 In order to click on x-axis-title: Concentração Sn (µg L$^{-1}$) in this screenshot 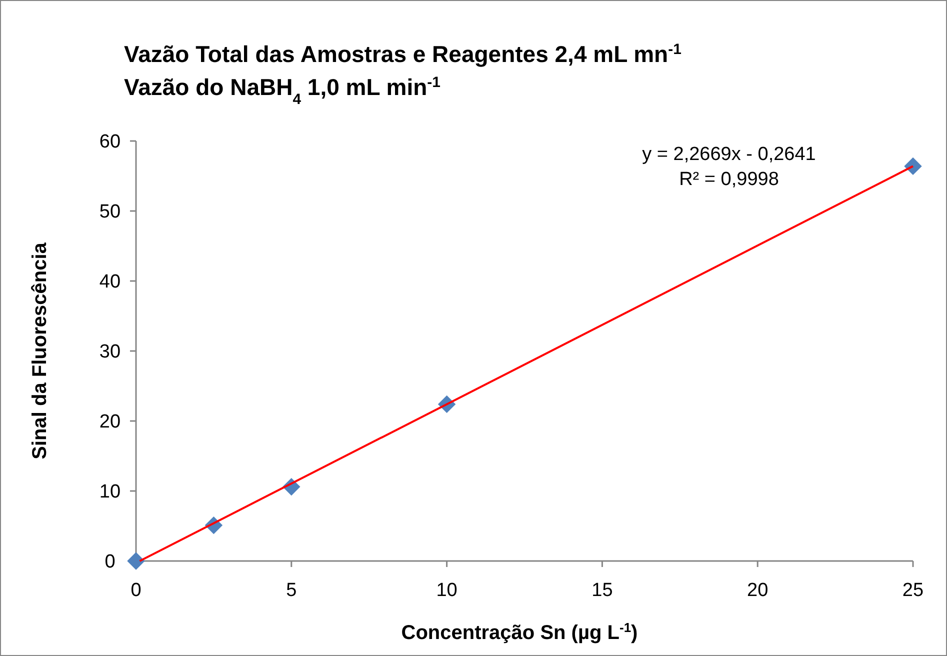, I will do `click(519, 632)`.